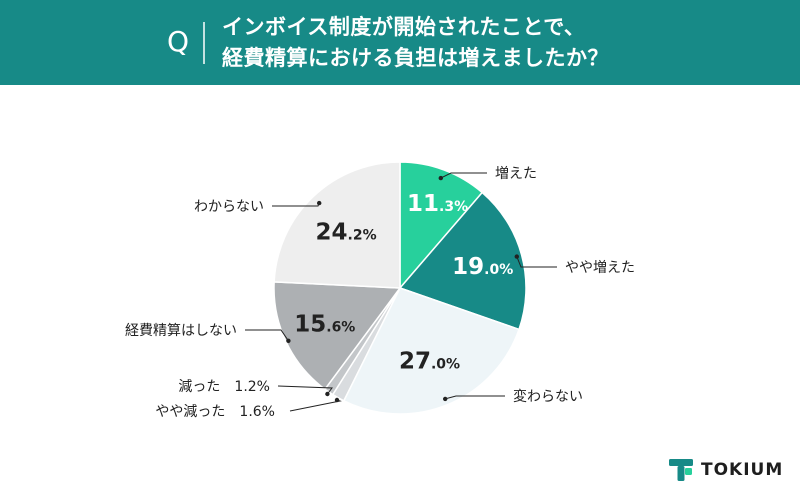 This screenshot has height=501, width=800. What do you see at coordinates (327, 394) in the screenshot?
I see `leader-dot-減った` at bounding box center [327, 394].